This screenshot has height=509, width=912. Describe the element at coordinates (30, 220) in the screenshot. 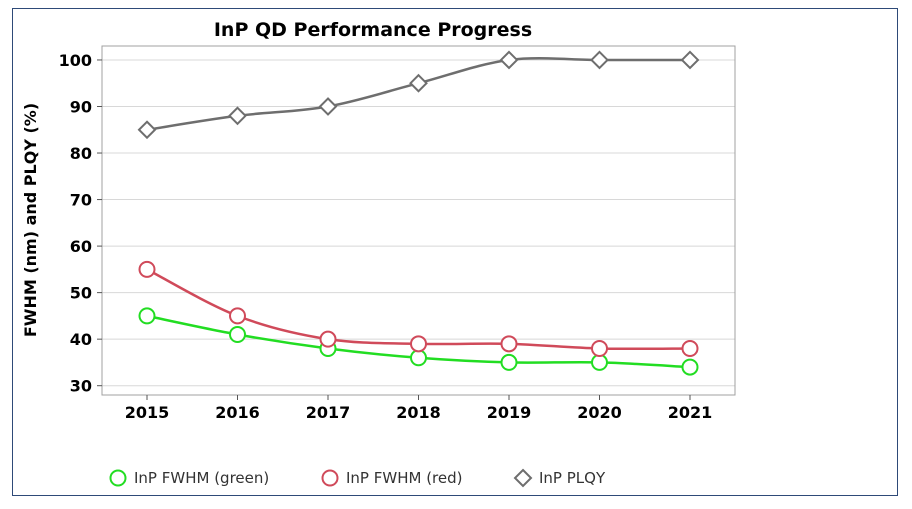

I see `y-axis-label: FWHM (nm) and PLQY (%)` at that location.